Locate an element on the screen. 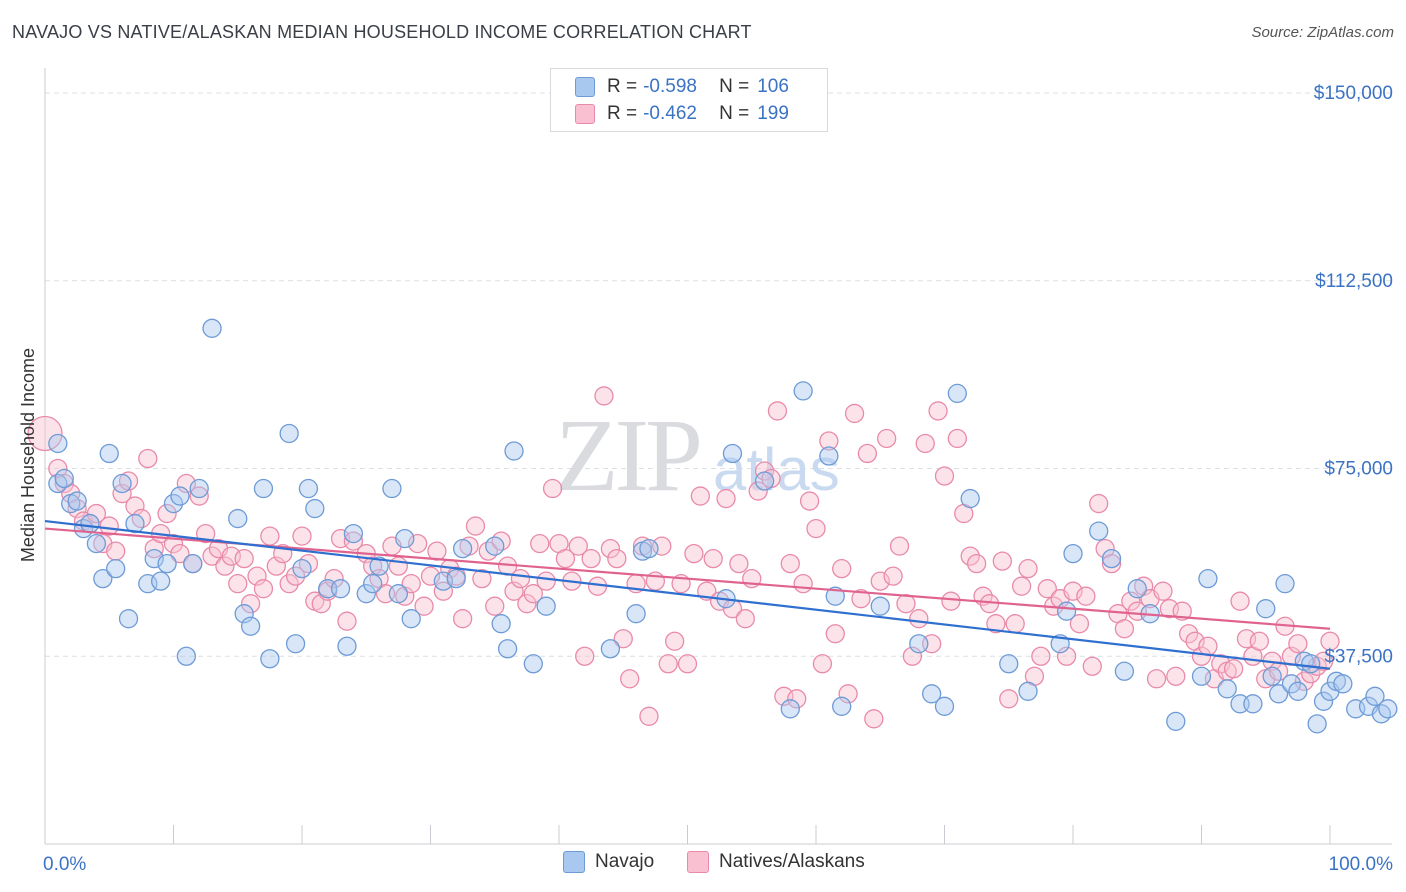 This screenshot has height=892, width=1406. legend-item-navajo: Navajo is located at coordinates (608, 862).